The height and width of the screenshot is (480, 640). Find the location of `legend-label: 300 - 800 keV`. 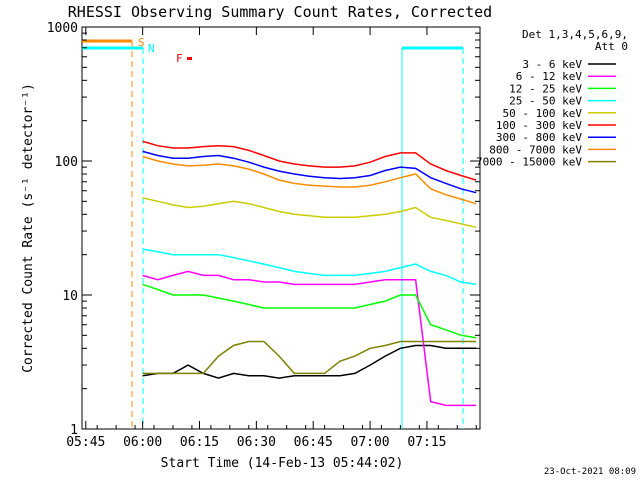

legend-label: 300 - 800 keV is located at coordinates (539, 137).